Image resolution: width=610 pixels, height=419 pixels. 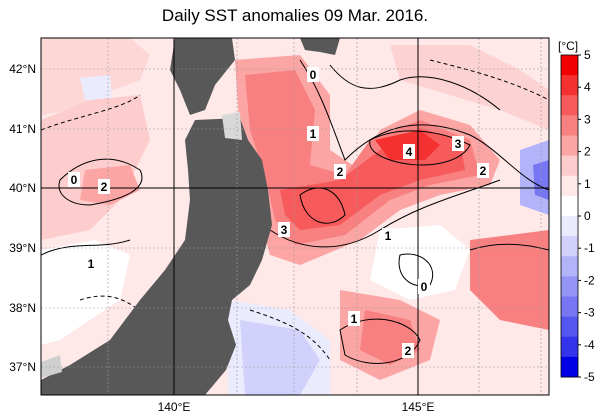 I want to click on colorbar-tick-label: -1, so click(x=589, y=248).